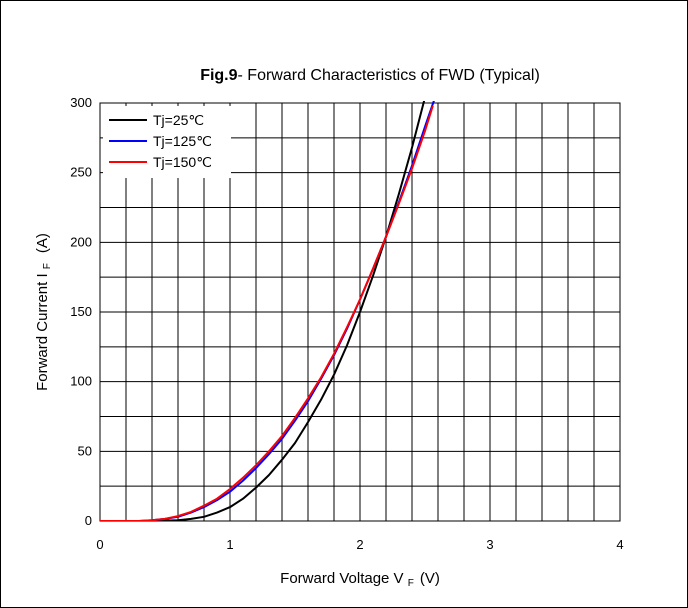 The image size is (688, 608). Describe the element at coordinates (47, 266) in the screenshot. I see `y-axis-label-sub: F` at that location.